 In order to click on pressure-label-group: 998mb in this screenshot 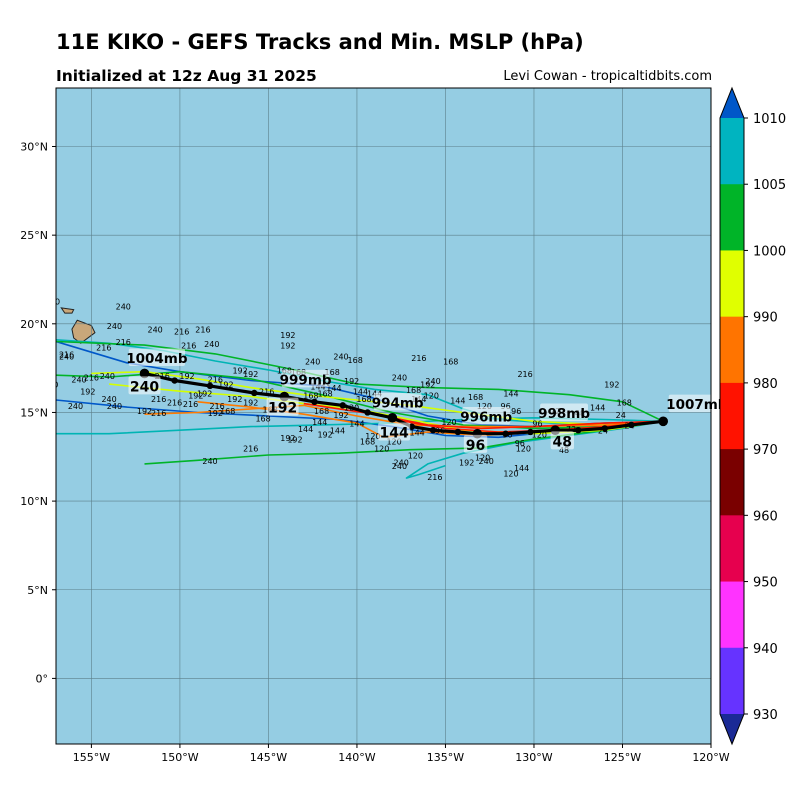, I will do `click(564, 412)`.